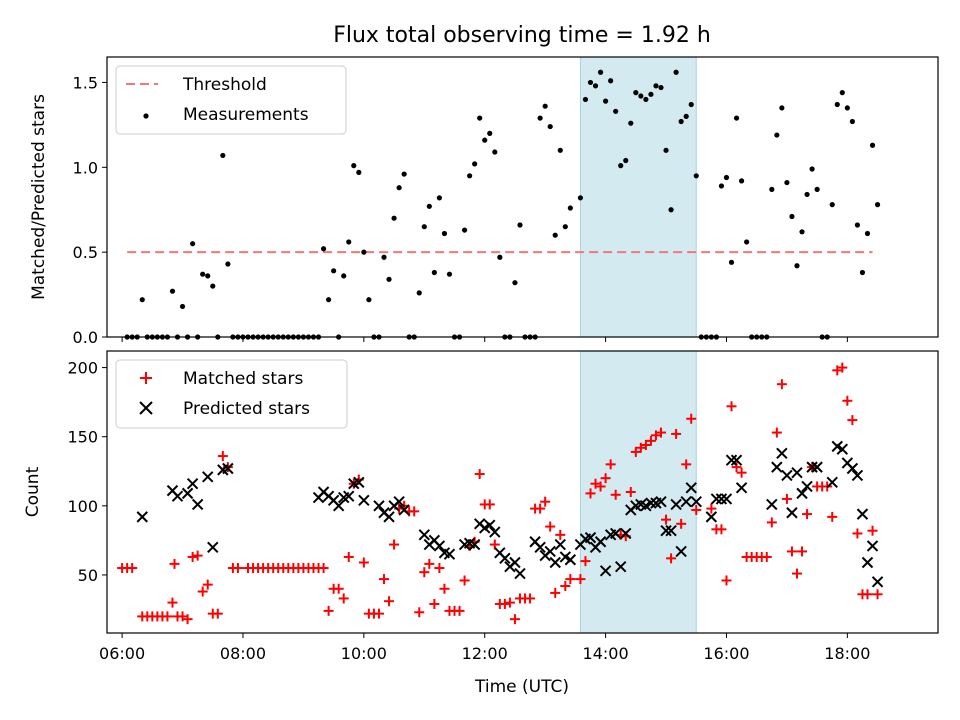  Describe the element at coordinates (122, 653) in the screenshot. I see `x-tick-label: 06:00` at that location.